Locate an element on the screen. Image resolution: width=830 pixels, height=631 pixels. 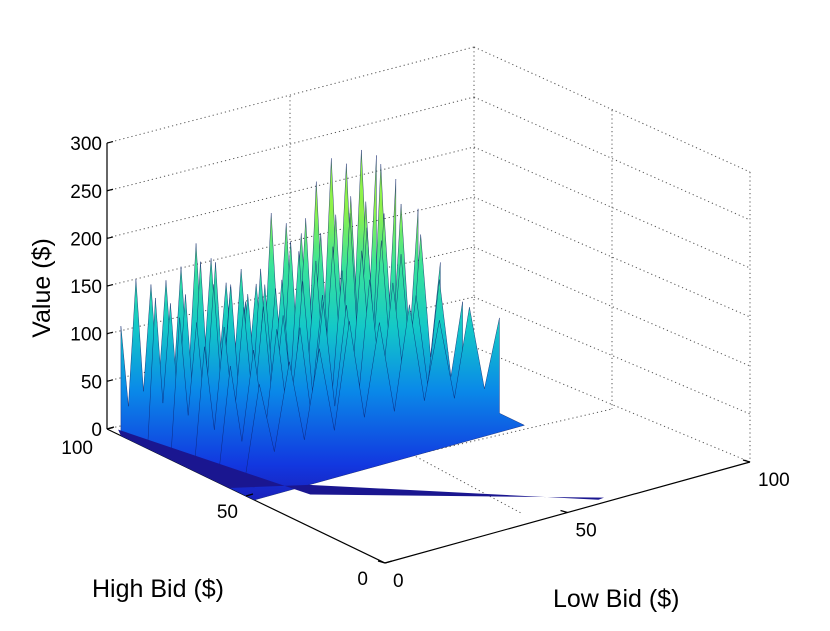
z-tick-label: 50 is located at coordinates (91, 382).